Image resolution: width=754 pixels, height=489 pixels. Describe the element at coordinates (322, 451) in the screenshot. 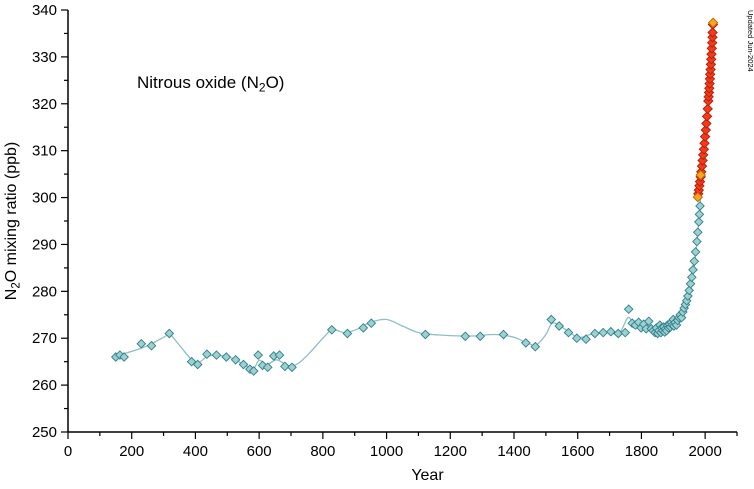

I see `x-tick-label: 800` at that location.